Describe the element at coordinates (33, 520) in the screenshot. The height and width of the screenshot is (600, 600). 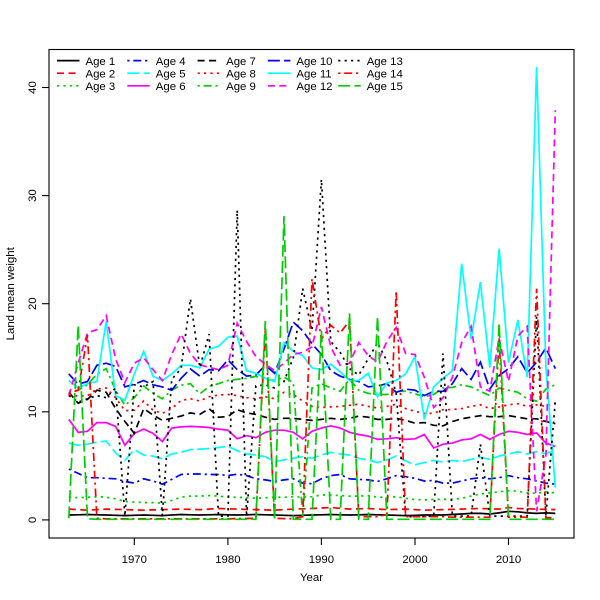
I see `svg-text: 0` at that location.